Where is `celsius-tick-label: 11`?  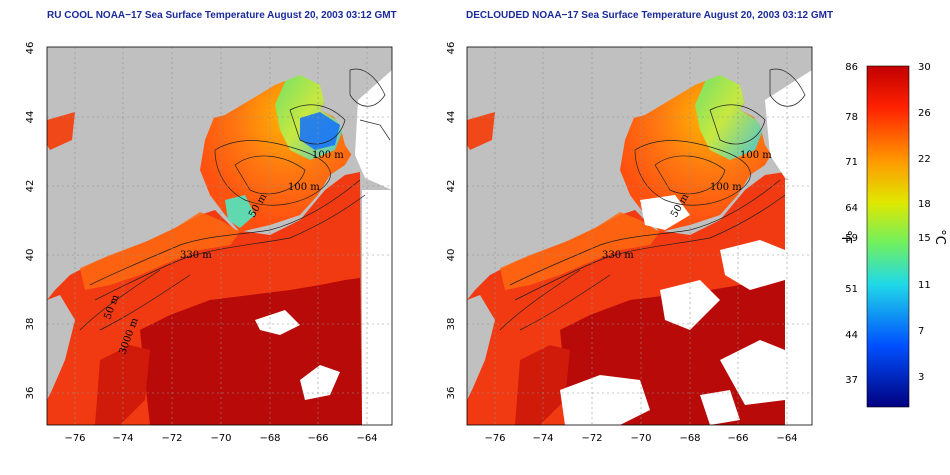
celsius-tick-label: 11 is located at coordinates (924, 285).